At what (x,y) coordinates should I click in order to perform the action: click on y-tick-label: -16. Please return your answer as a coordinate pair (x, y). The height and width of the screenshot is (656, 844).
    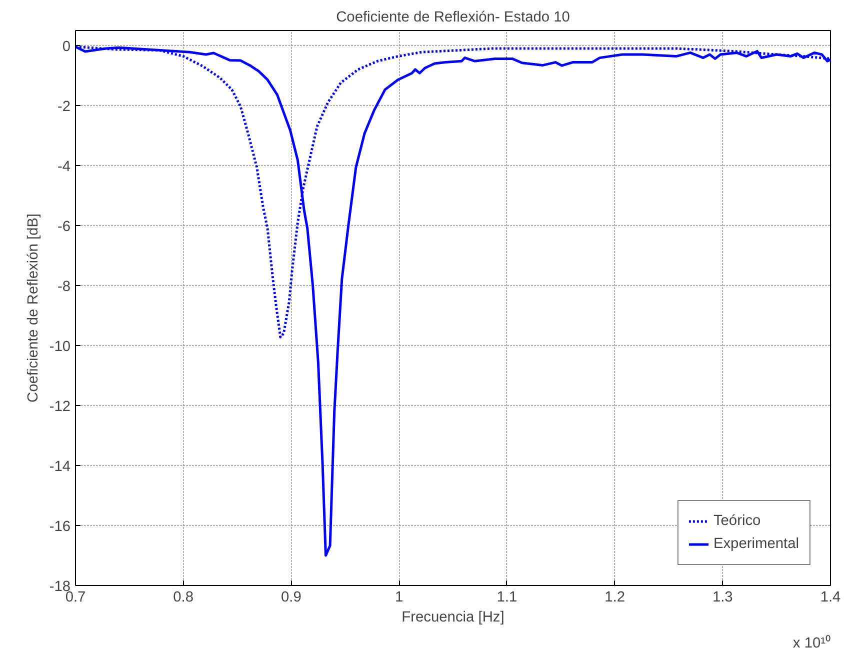
    Looking at the image, I should click on (60, 527).